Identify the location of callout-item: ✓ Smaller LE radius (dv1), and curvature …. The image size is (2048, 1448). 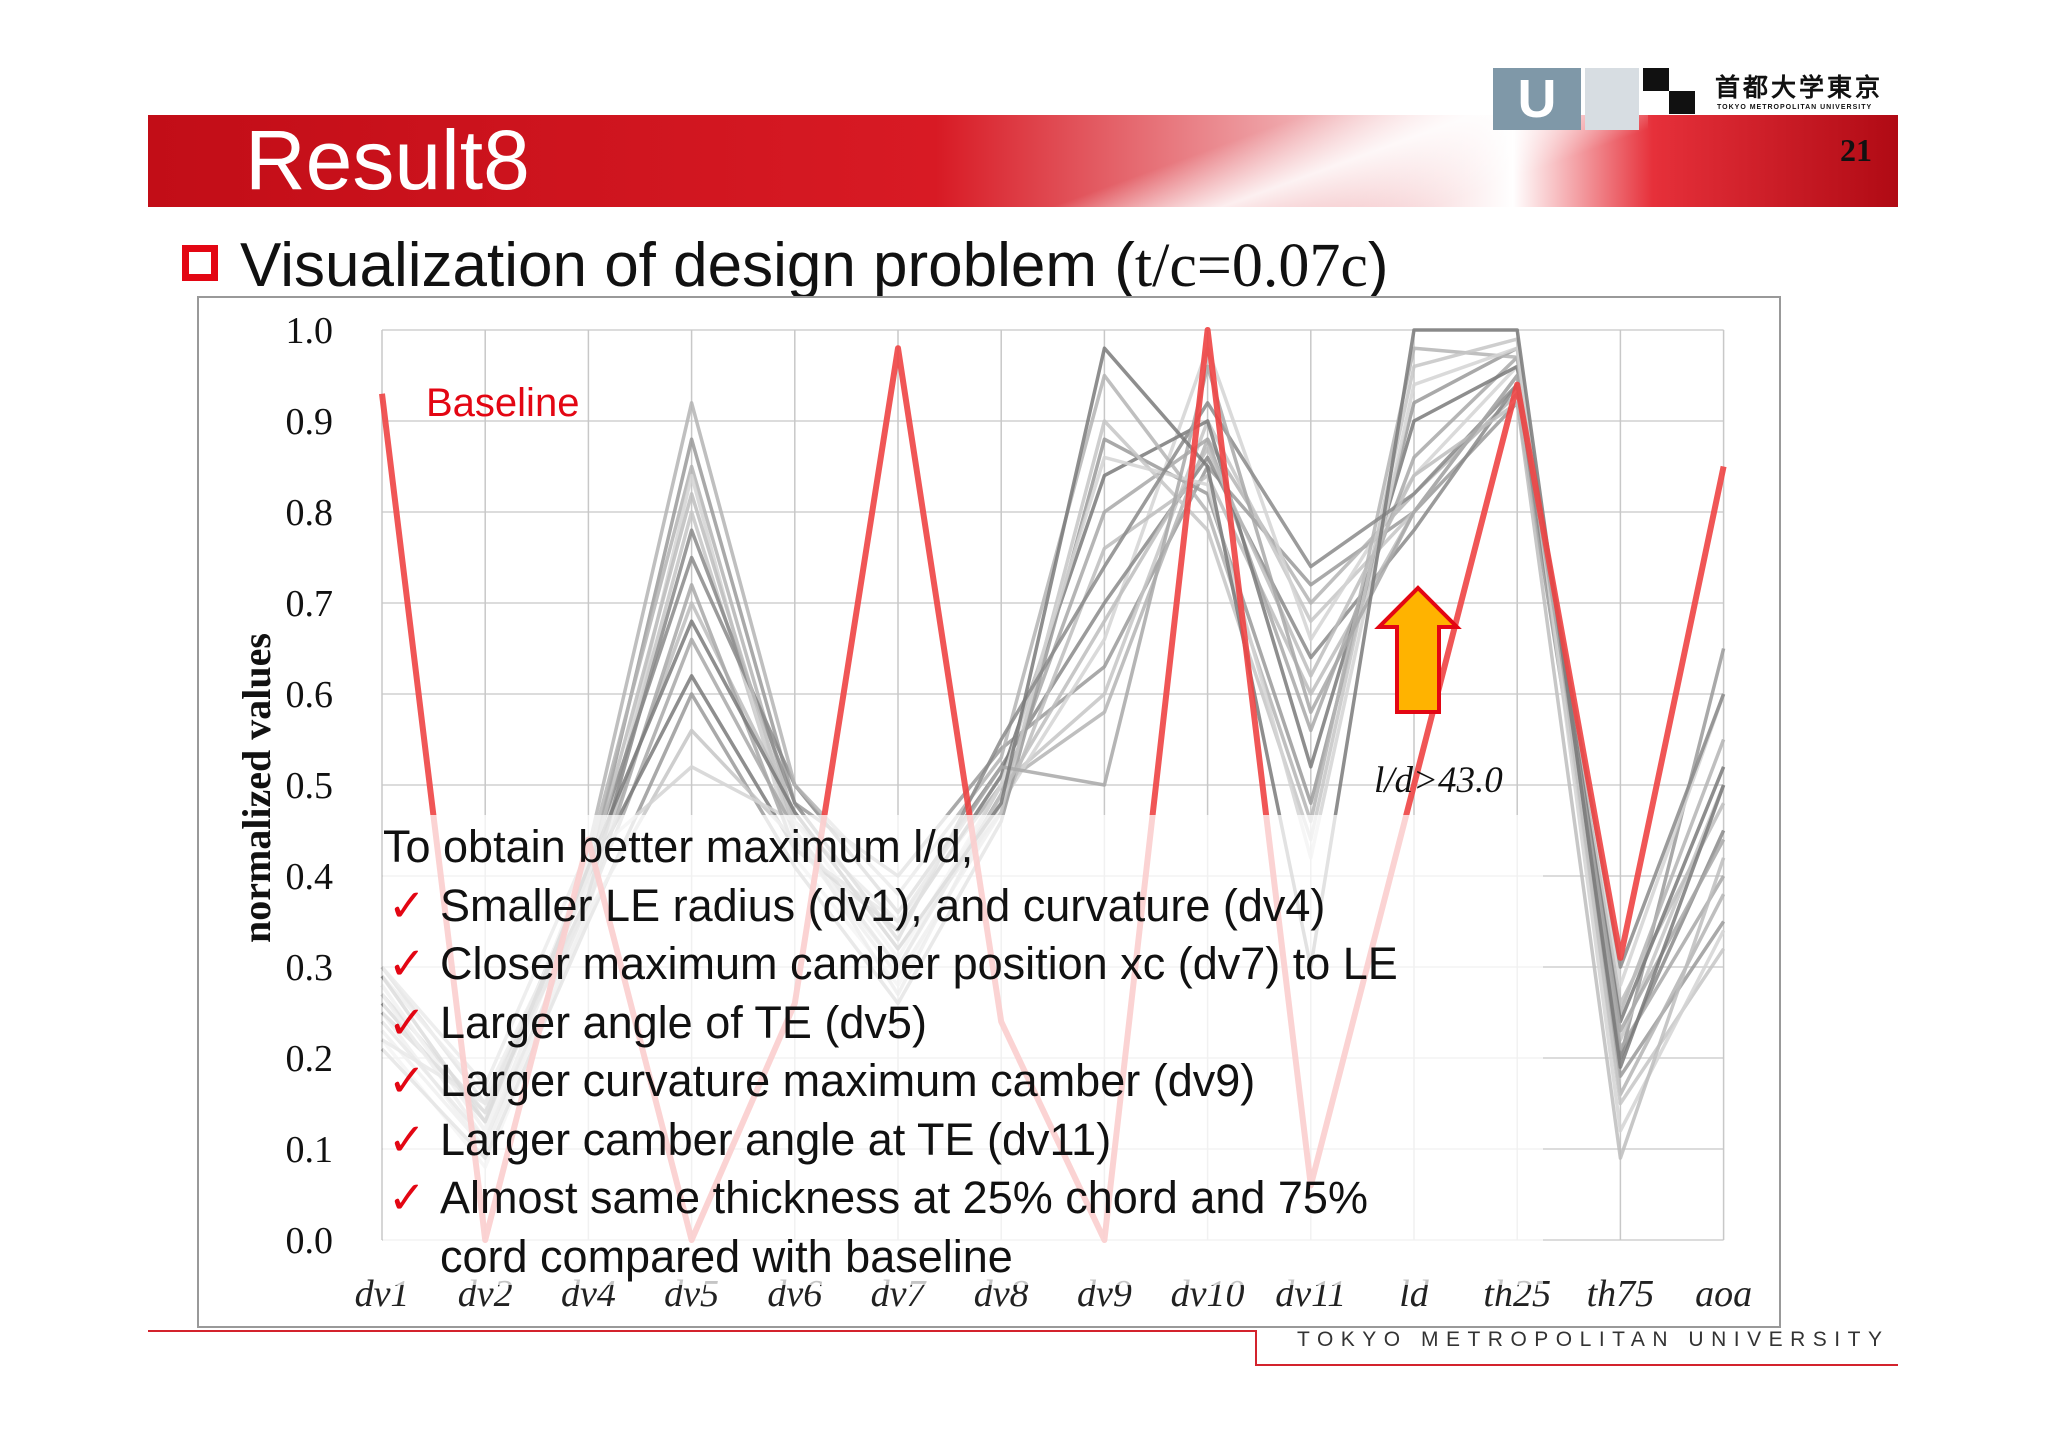
(890, 906).